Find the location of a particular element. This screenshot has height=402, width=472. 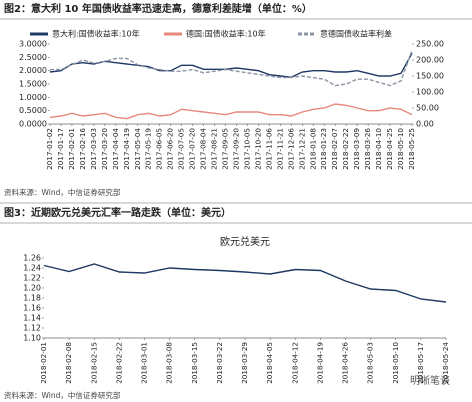

y-tick-label: 1.5000 is located at coordinates (33, 84).